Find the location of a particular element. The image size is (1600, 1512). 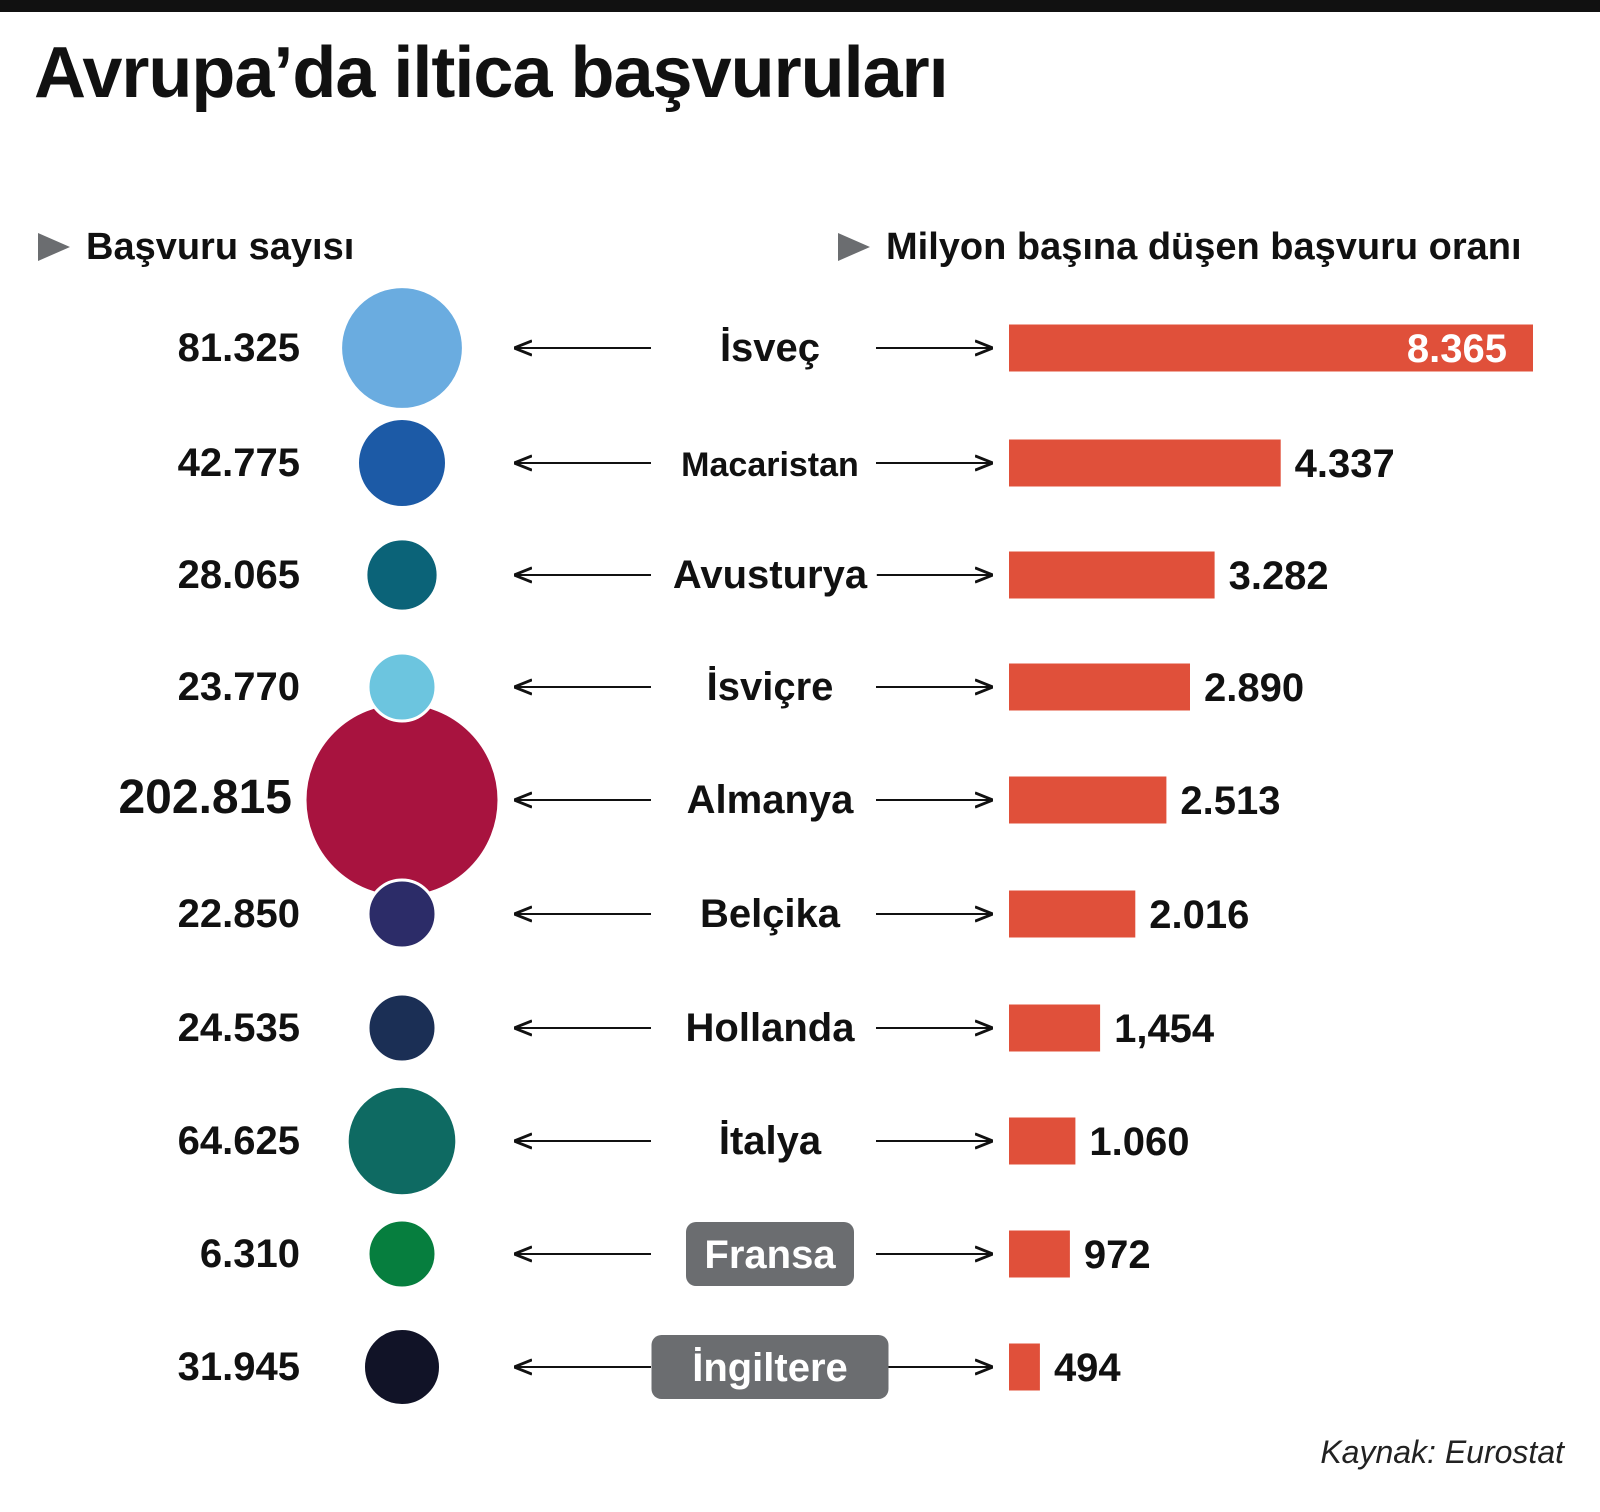

country-label: Macaristan is located at coordinates (770, 465).